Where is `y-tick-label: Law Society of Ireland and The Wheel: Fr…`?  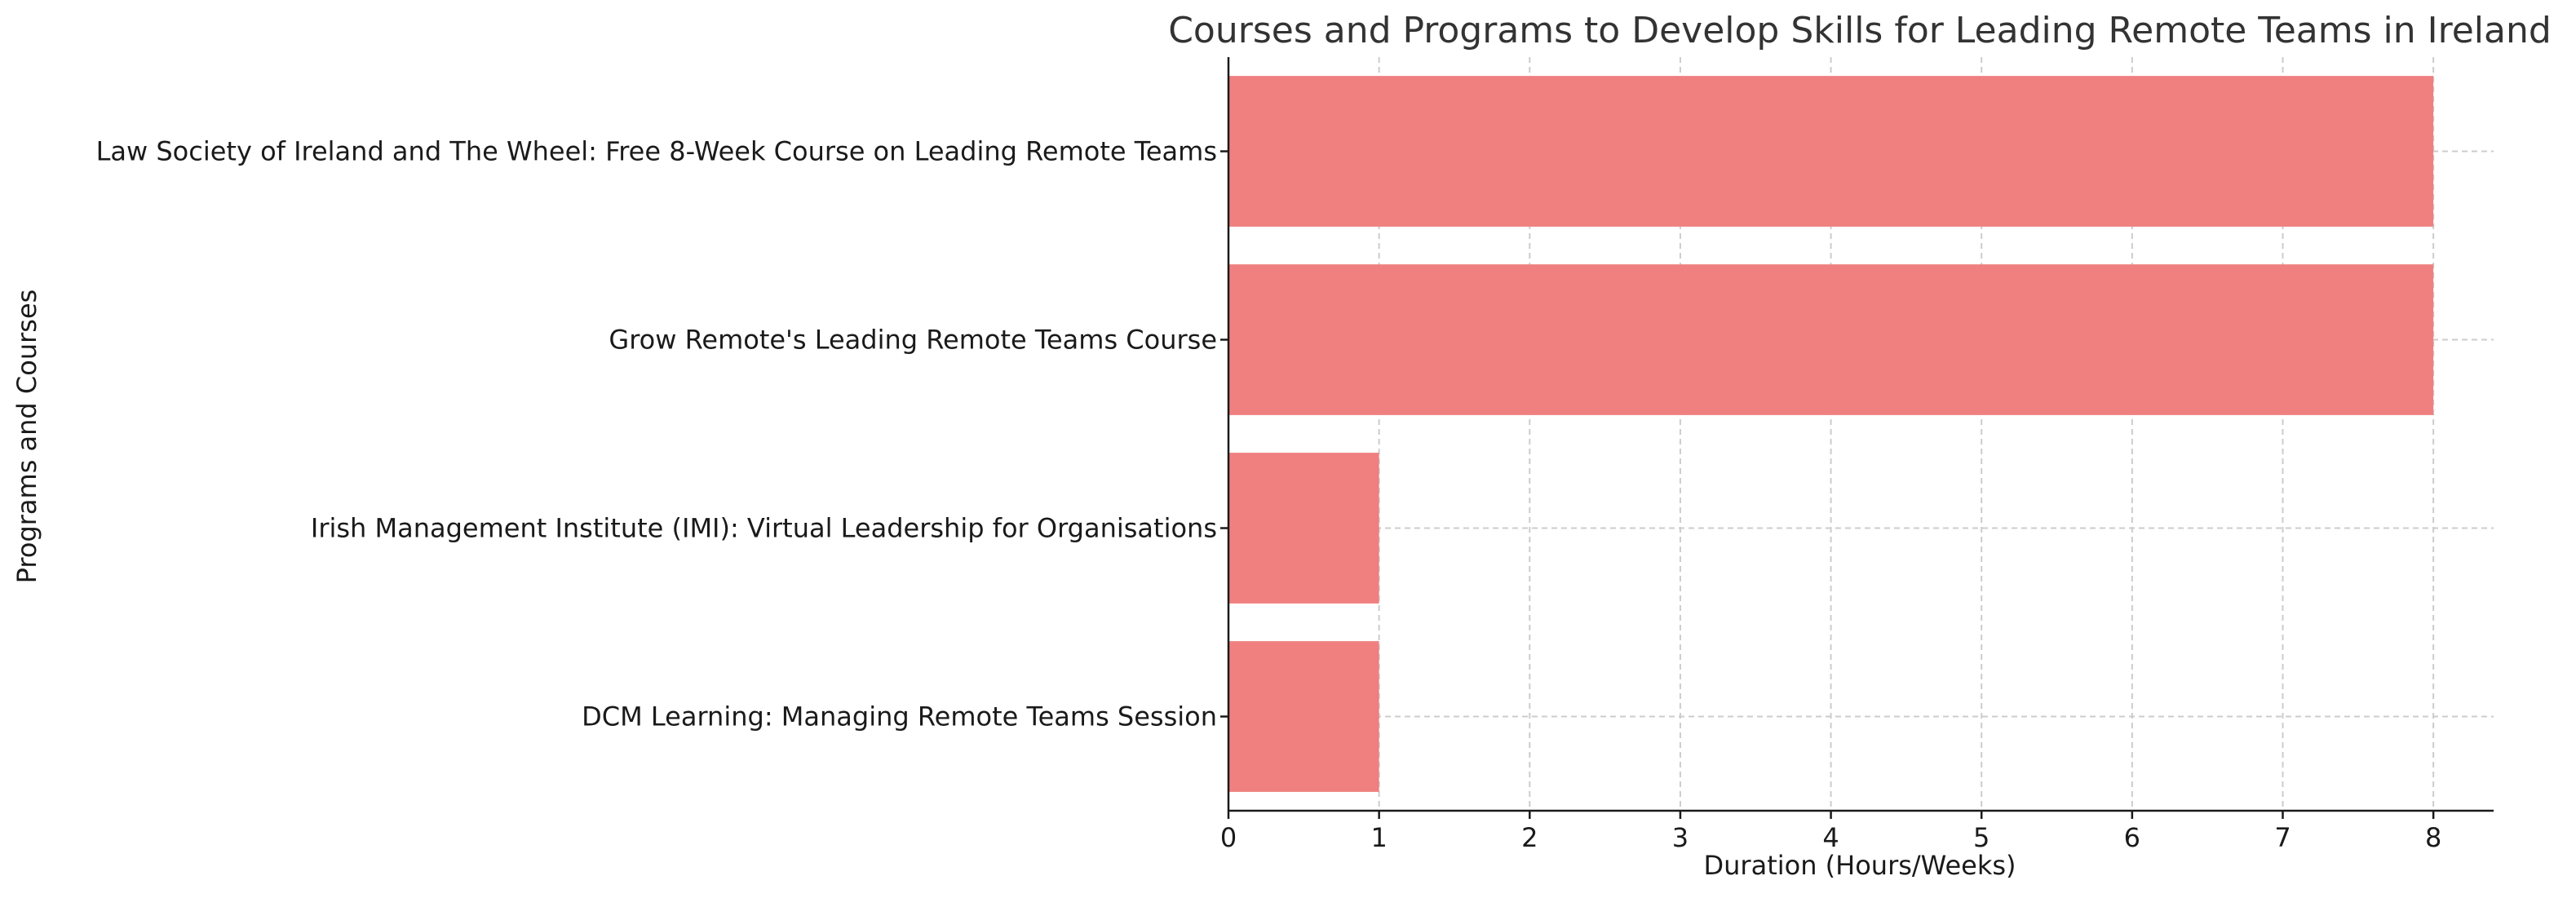 y-tick-label: Law Society of Ireland and The Wheel: Fr… is located at coordinates (656, 152).